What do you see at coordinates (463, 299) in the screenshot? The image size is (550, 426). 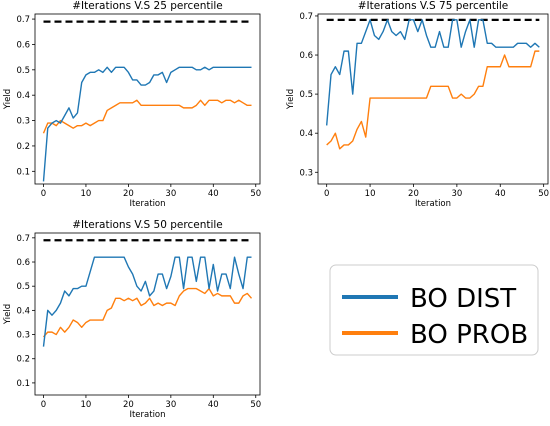 I see `legend-label-bo-dist: BO DIST` at bounding box center [463, 299].